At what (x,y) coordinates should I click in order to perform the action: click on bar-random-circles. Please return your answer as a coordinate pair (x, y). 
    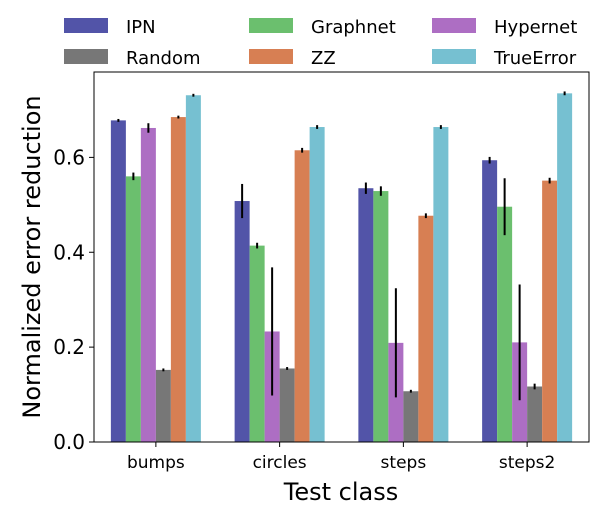
    Looking at the image, I should click on (287, 405).